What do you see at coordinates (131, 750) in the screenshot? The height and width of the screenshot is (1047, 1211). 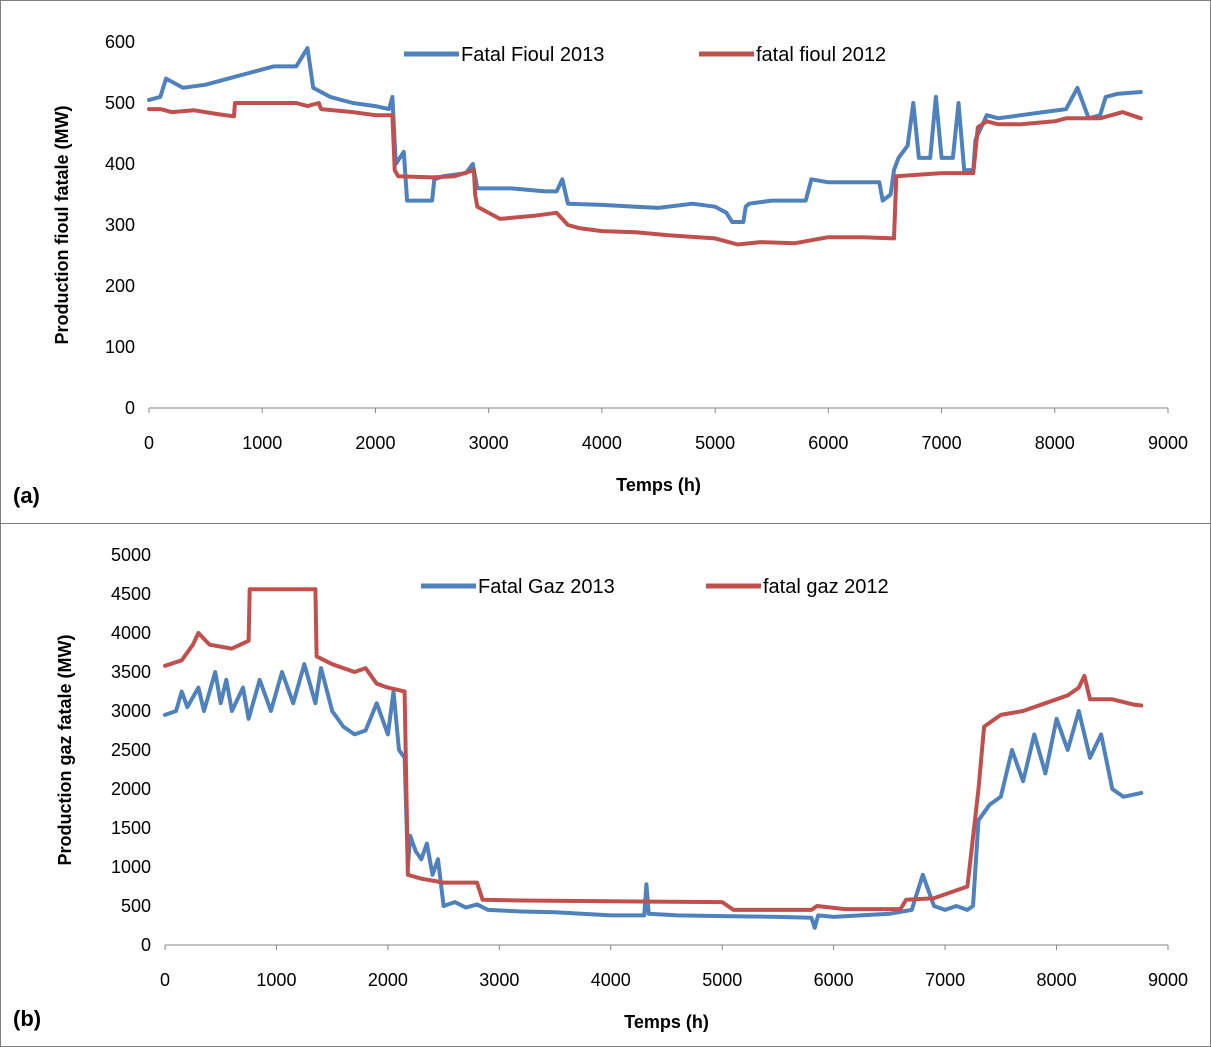 I see `gaz-y-tick-label: 2500` at bounding box center [131, 750].